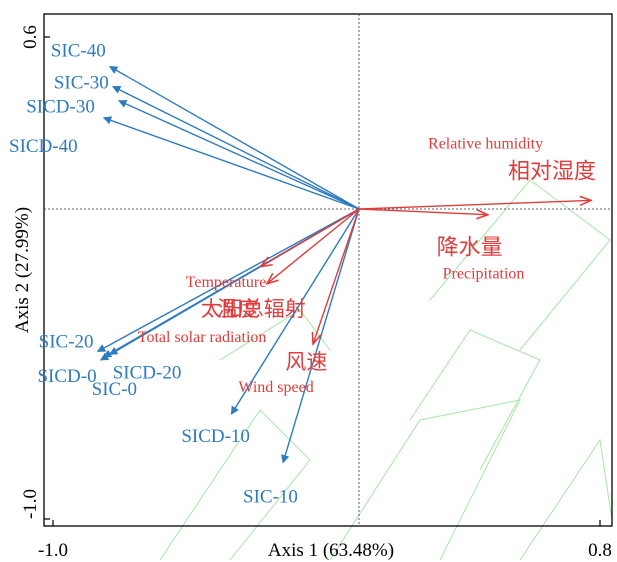 This screenshot has height=562, width=617. Describe the element at coordinates (215, 436) in the screenshot. I see `response-vector-label: SICD-10` at that location.